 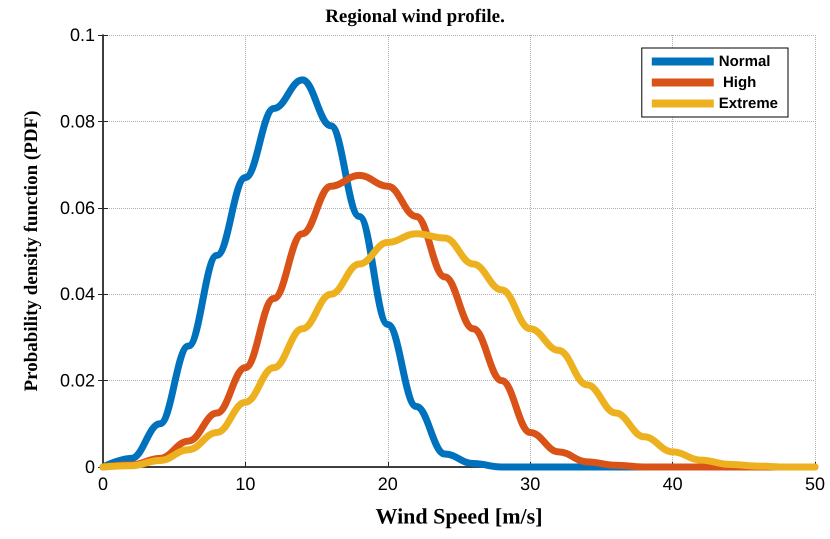 What do you see at coordinates (103, 484) in the screenshot?
I see `x-tick-label: 0` at bounding box center [103, 484].